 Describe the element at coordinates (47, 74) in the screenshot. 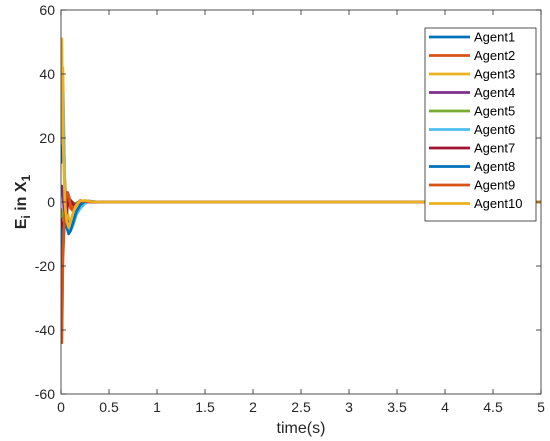

I see `y-tick-label: 40` at that location.